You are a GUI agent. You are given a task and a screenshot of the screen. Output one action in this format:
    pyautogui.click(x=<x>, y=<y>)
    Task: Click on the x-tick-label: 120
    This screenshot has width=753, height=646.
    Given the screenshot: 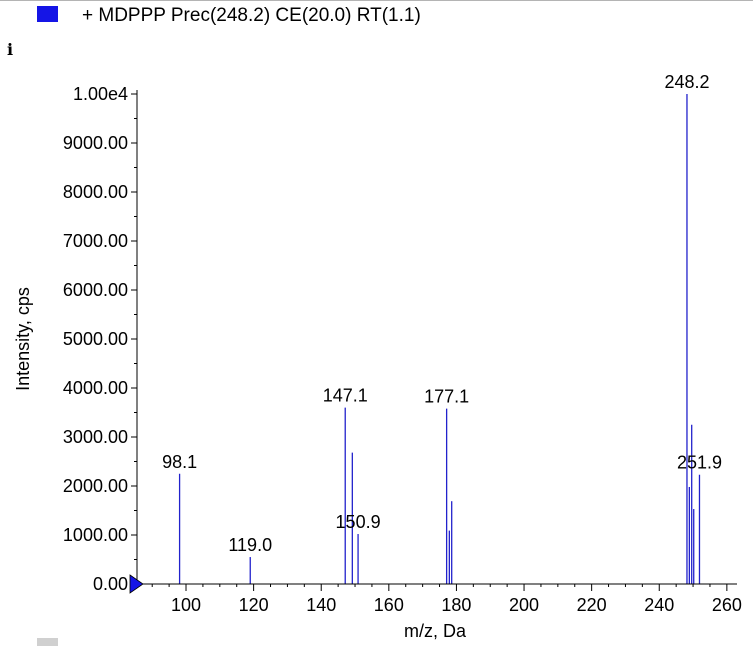 What is the action you would take?
    pyautogui.click(x=254, y=605)
    